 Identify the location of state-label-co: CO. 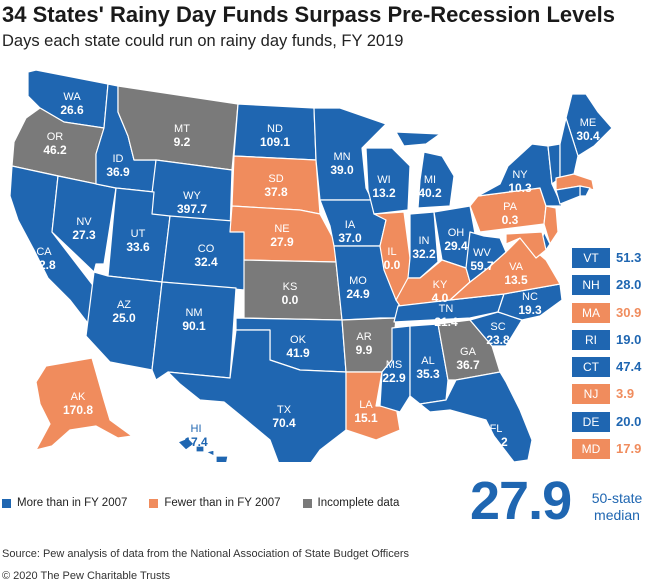
(206, 249).